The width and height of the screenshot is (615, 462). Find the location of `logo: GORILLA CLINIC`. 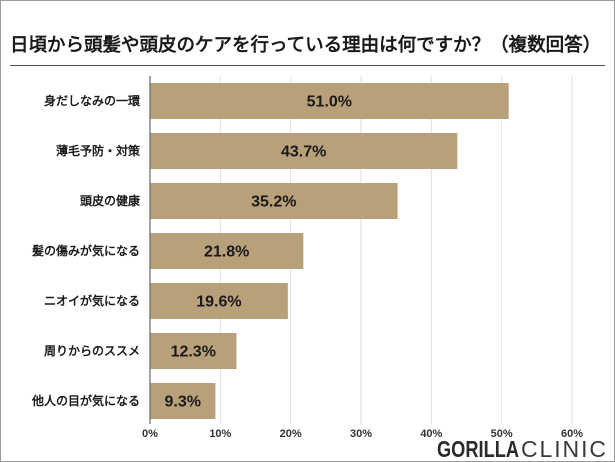

logo: GORILLA CLINIC is located at coordinates (521, 449).